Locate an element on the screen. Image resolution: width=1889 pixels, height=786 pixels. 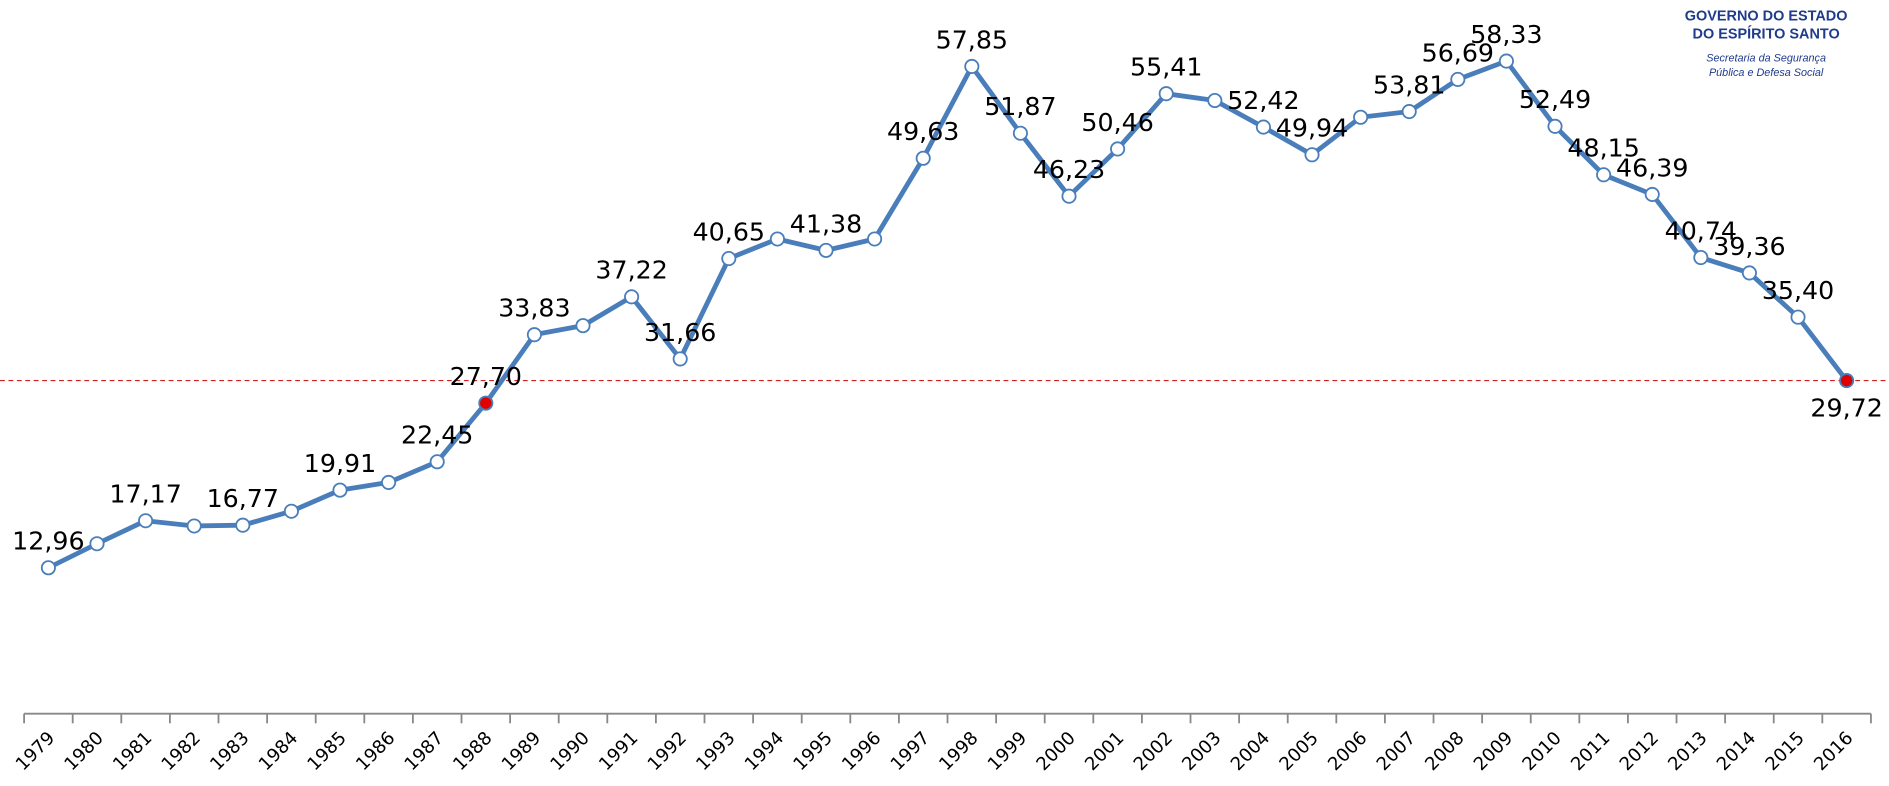
data-label: 49,63 is located at coordinates (923, 131).